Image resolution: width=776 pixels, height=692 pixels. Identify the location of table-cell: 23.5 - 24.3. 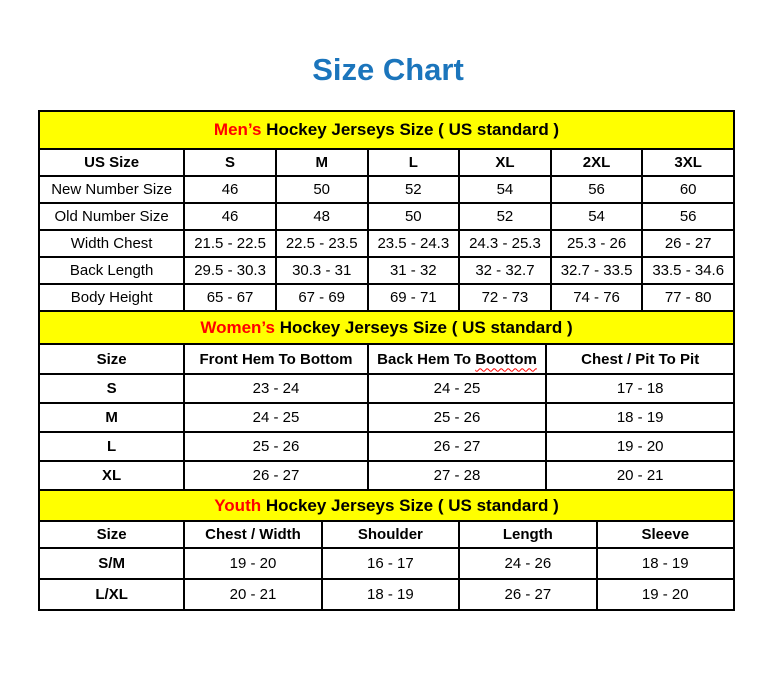
(413, 243).